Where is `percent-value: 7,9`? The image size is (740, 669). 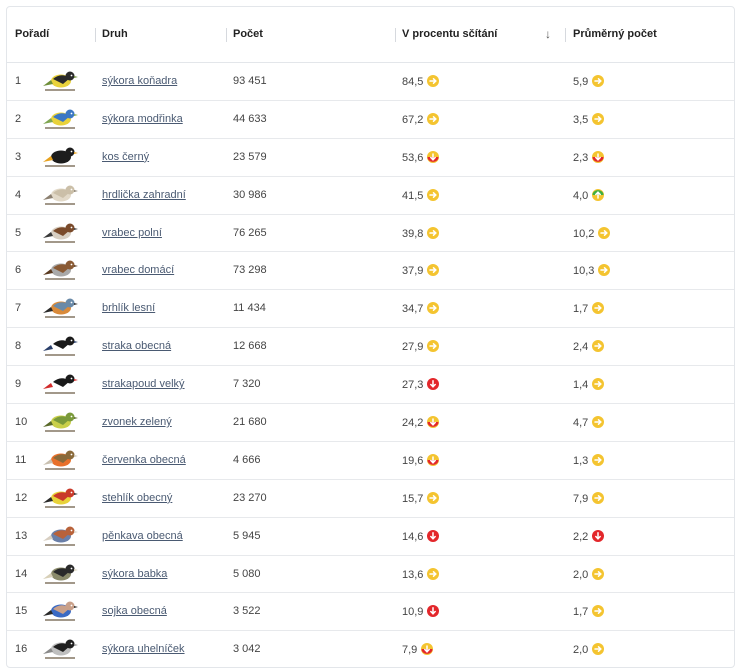
percent-value: 7,9 is located at coordinates (410, 650).